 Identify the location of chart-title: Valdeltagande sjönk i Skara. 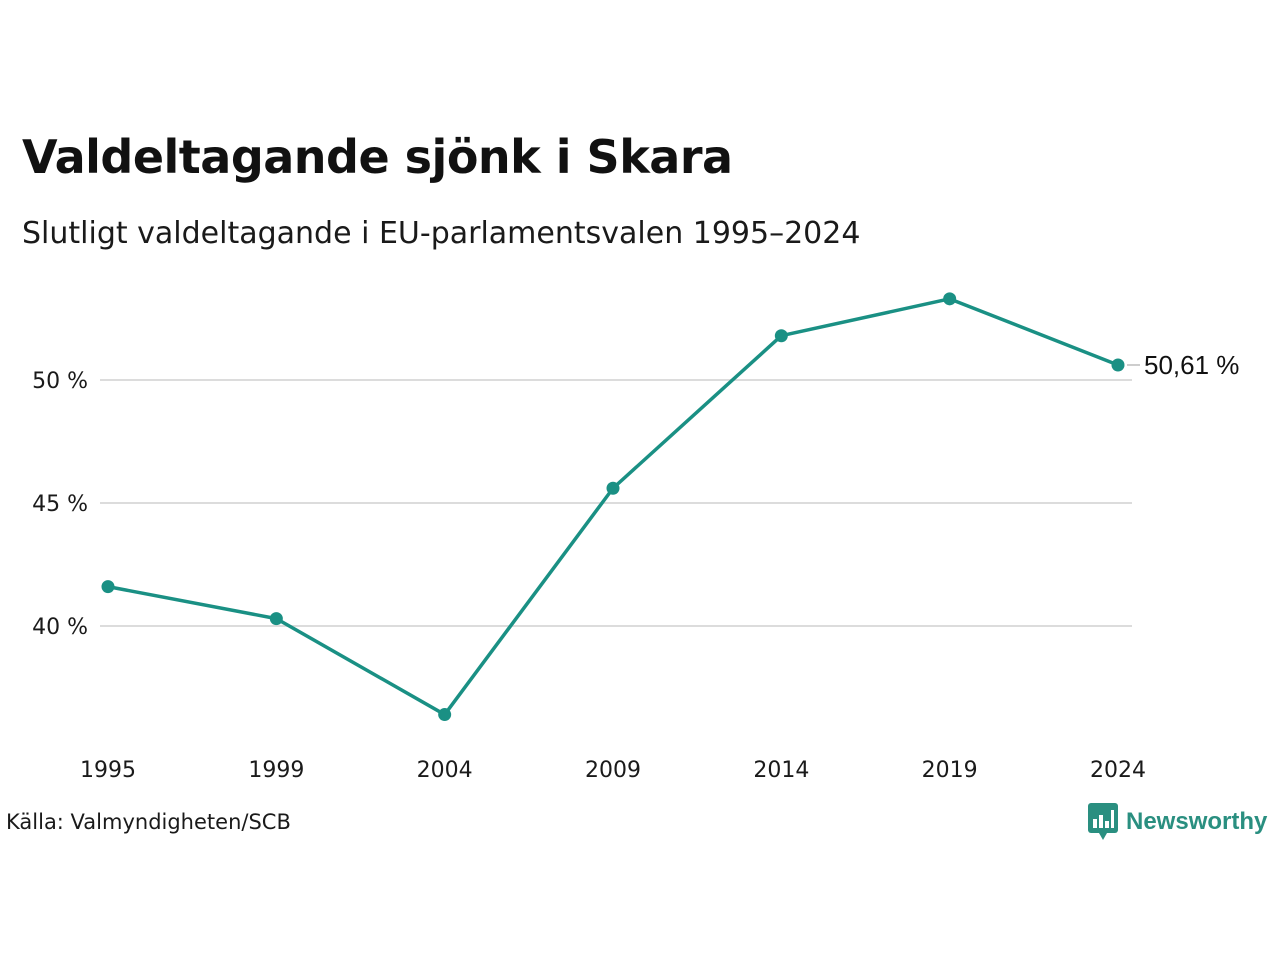
(377, 157).